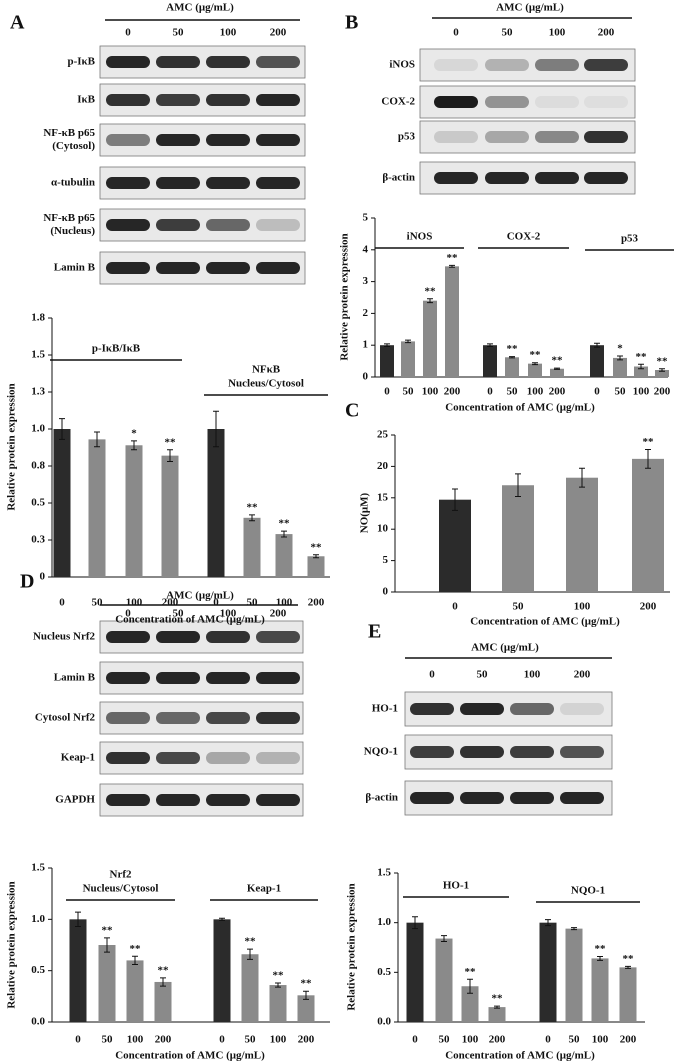 The height and width of the screenshot is (1064, 675). What do you see at coordinates (43, 577) in the screenshot?
I see `y-tick-label: 0` at bounding box center [43, 577].